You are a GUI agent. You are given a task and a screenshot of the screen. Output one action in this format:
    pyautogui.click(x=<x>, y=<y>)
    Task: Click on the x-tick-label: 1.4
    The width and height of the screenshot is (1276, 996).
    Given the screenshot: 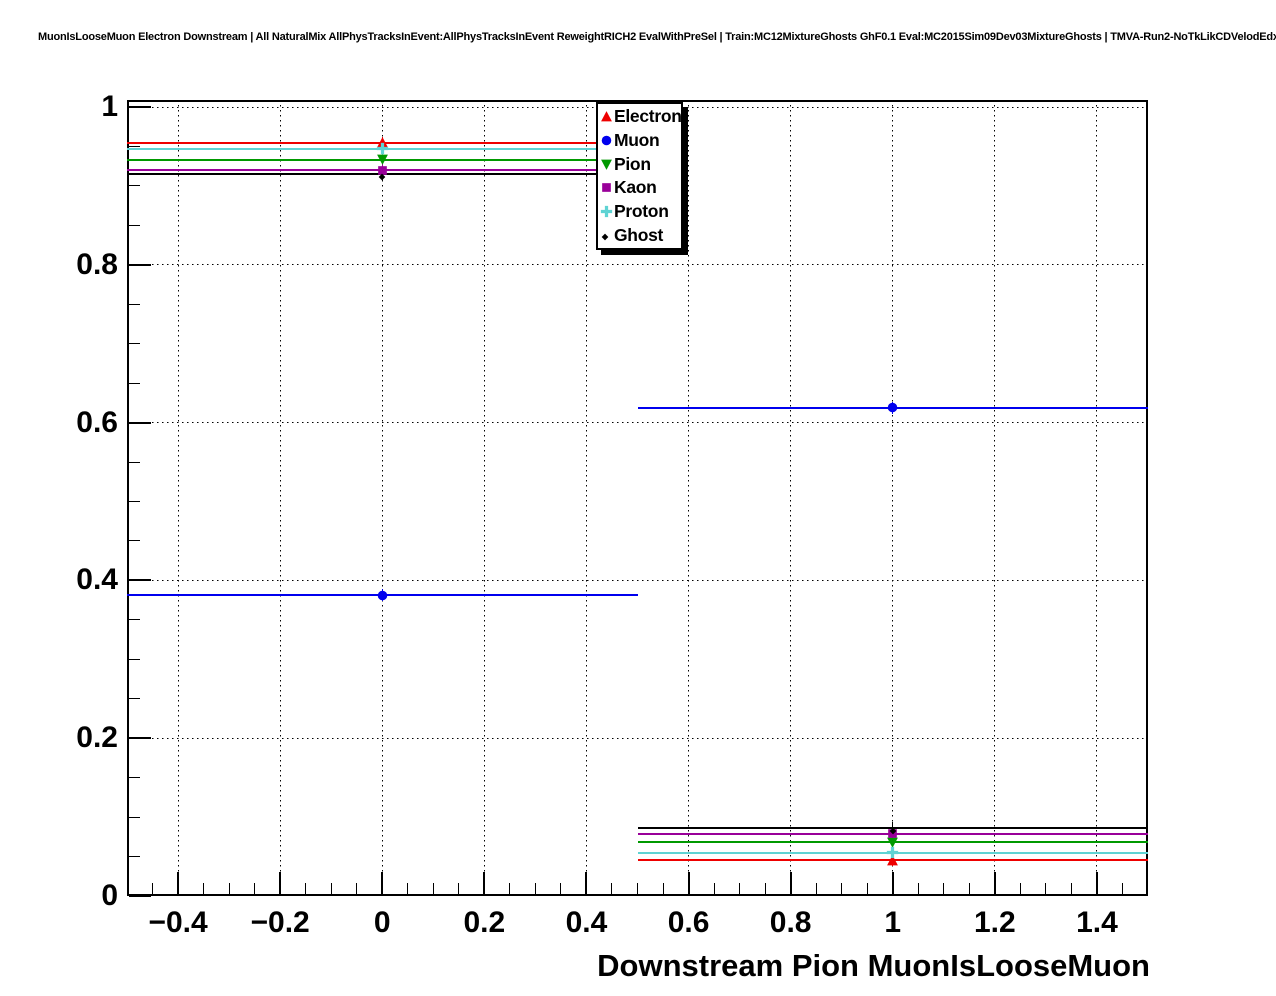 What is the action you would take?
    pyautogui.click(x=1097, y=922)
    